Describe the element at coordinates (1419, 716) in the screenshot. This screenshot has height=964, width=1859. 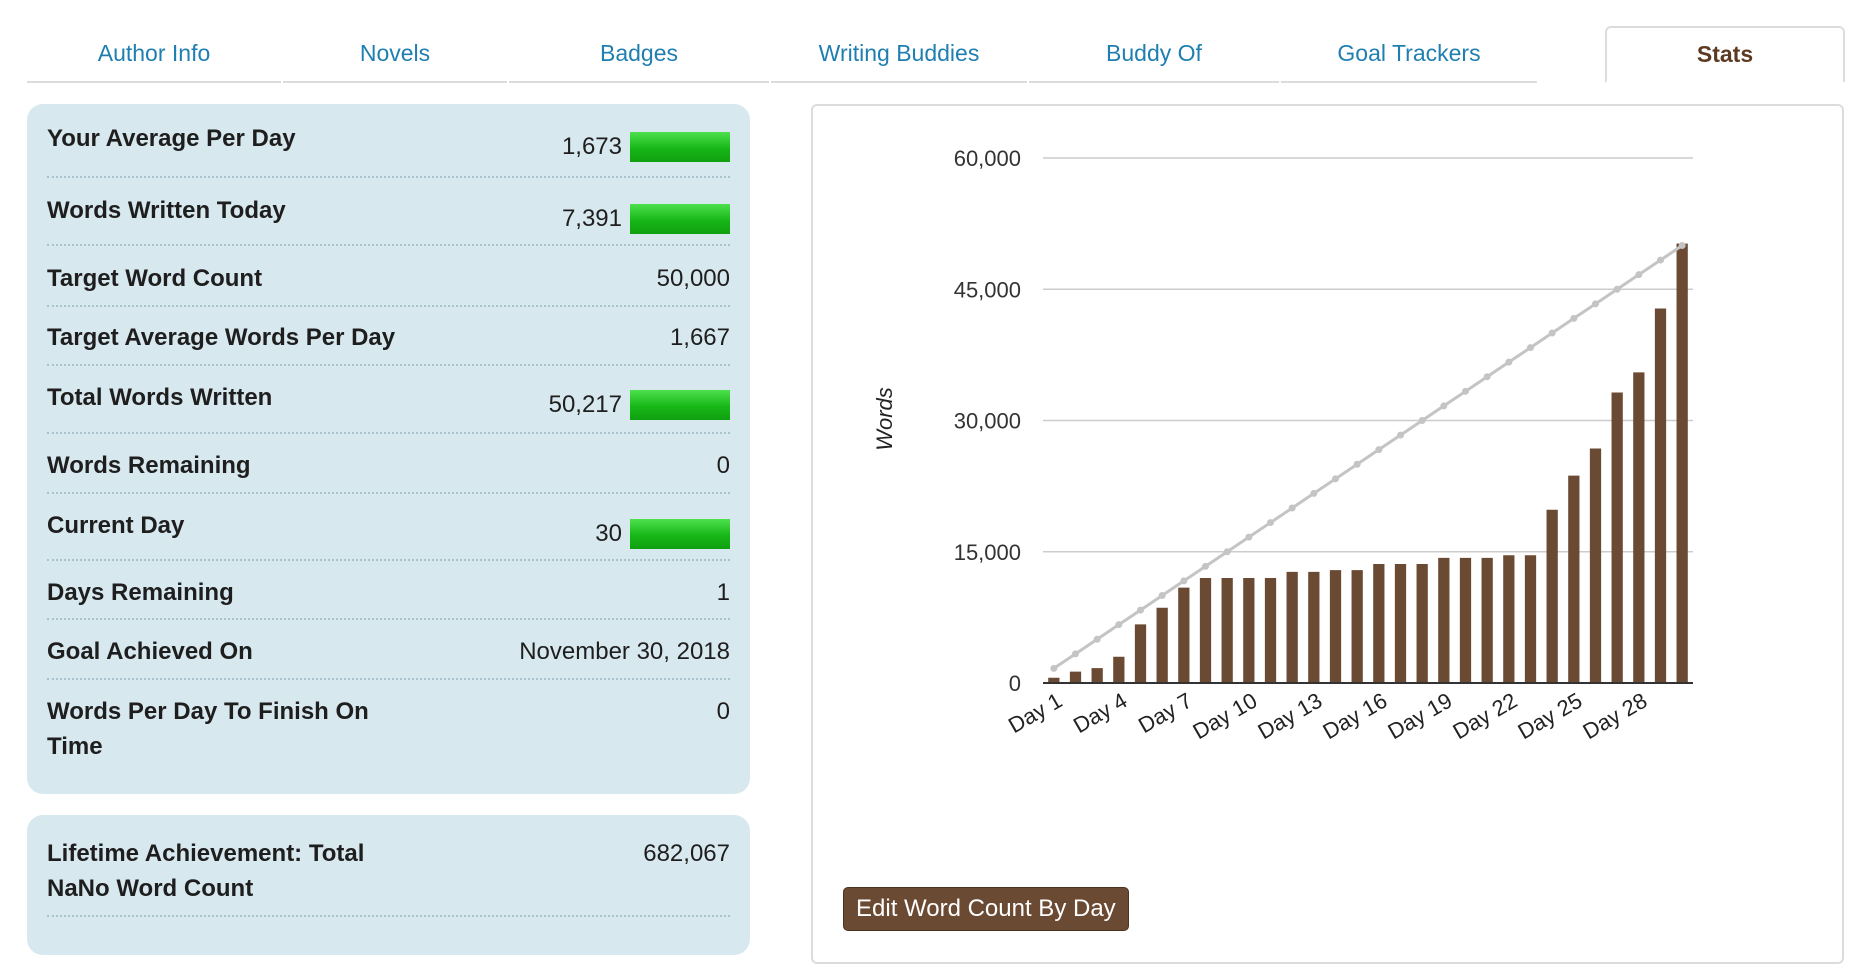
I see `x-tick-label: Day 19` at that location.